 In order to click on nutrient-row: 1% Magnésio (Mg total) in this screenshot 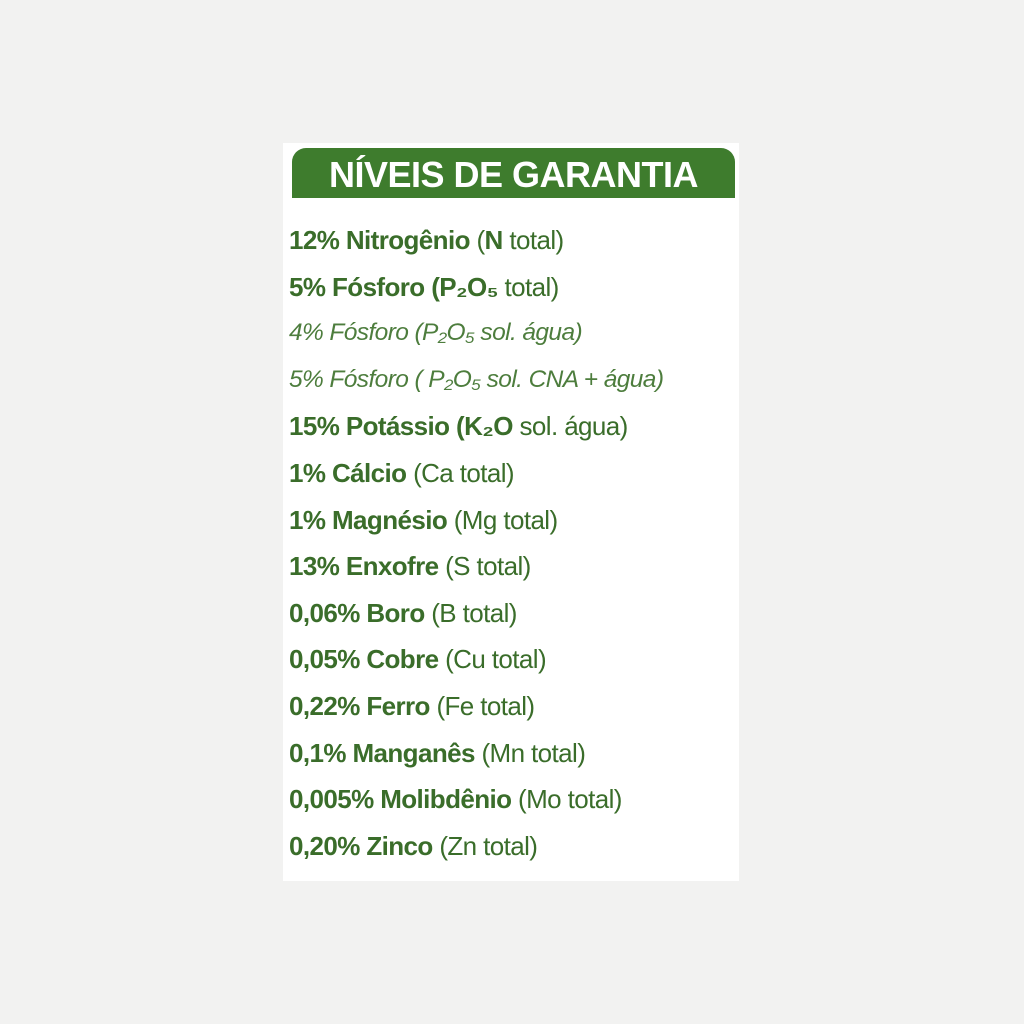, I will do `click(514, 522)`.